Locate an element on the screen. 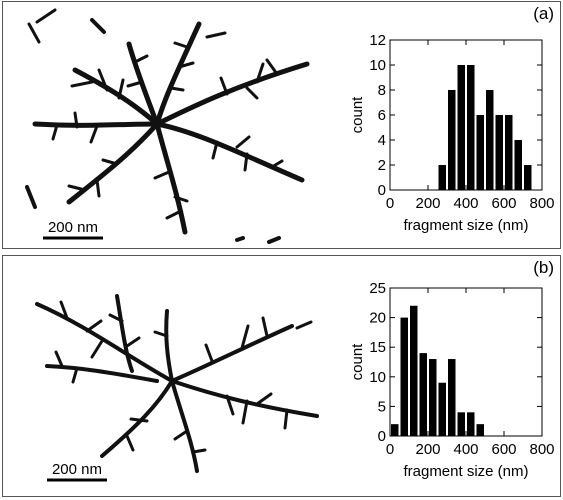 The width and height of the screenshot is (563, 500). x-tick-label-b-1: 200 is located at coordinates (427, 449).